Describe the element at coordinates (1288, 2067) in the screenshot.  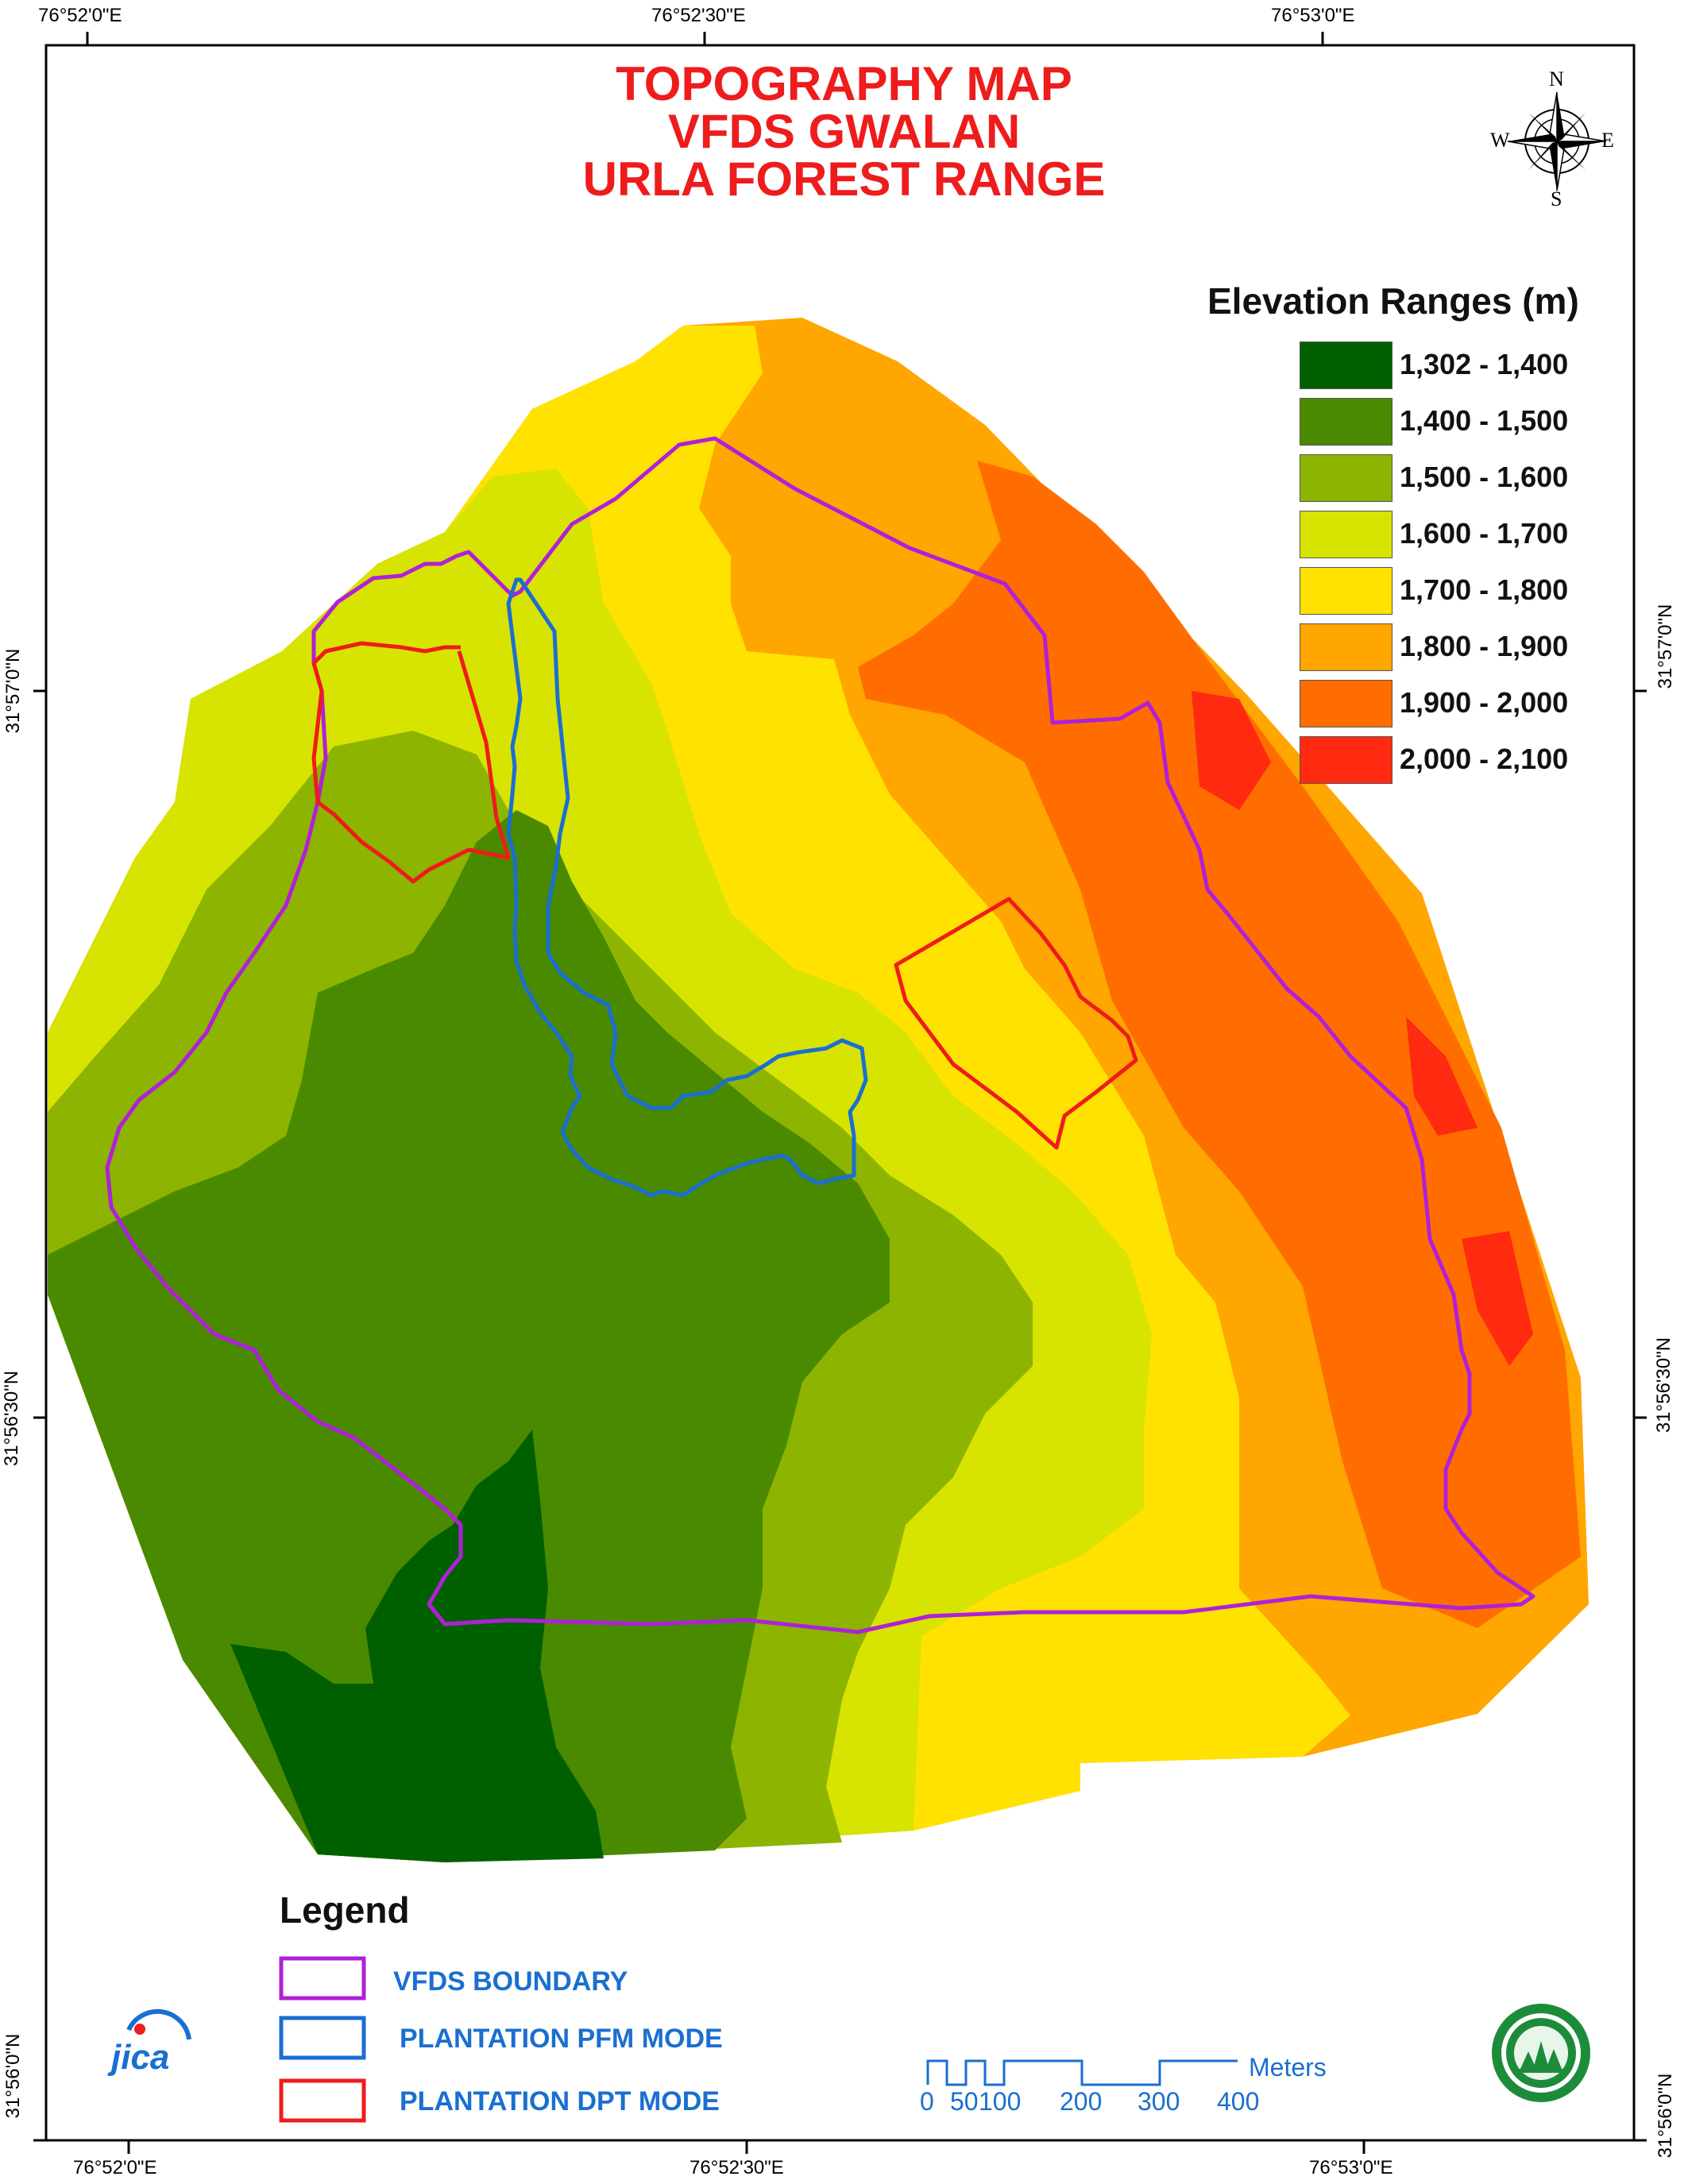
I see `scale-unit: Meters` at that location.